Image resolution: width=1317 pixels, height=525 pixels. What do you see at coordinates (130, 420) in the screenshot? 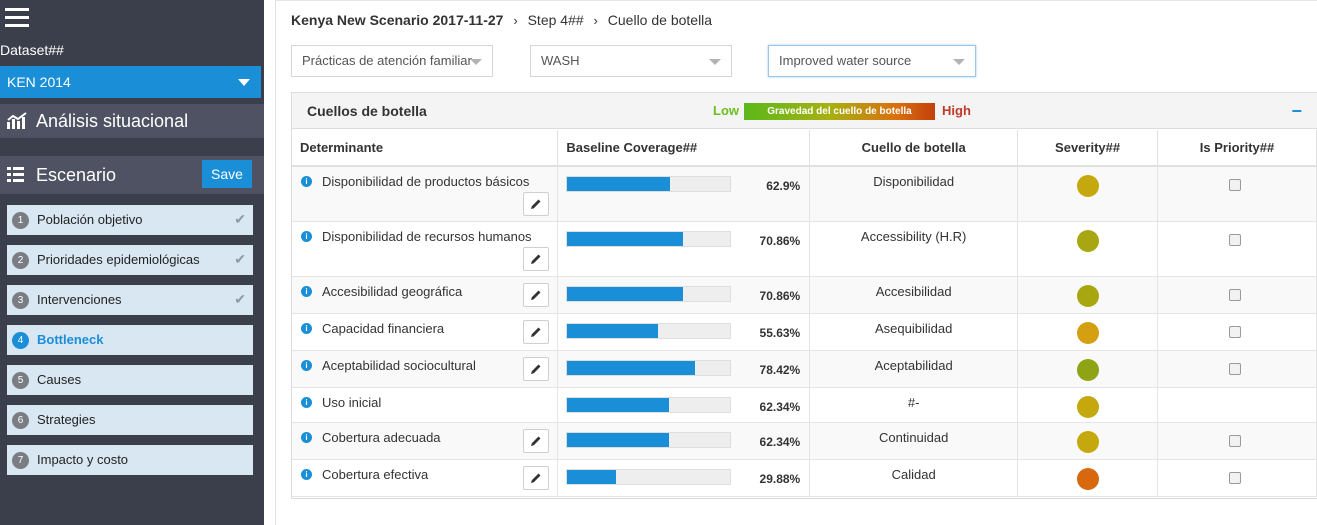
I see `step-item: 6 Strategies` at bounding box center [130, 420].